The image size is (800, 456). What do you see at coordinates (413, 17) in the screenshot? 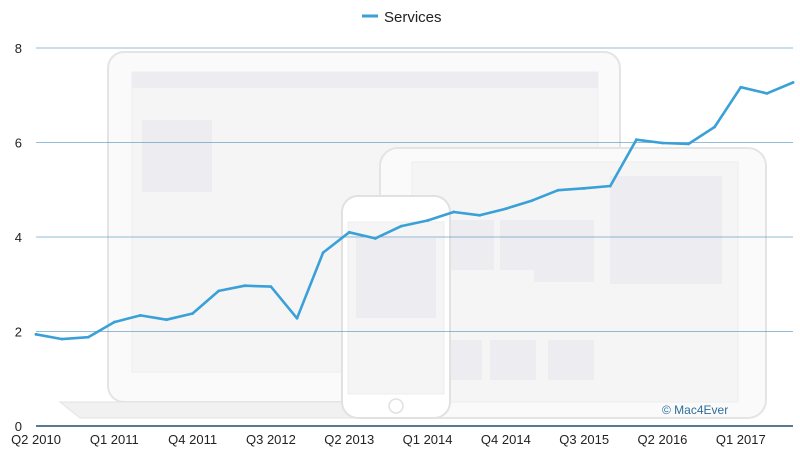
I see `legend-label-services: Services` at bounding box center [413, 17].